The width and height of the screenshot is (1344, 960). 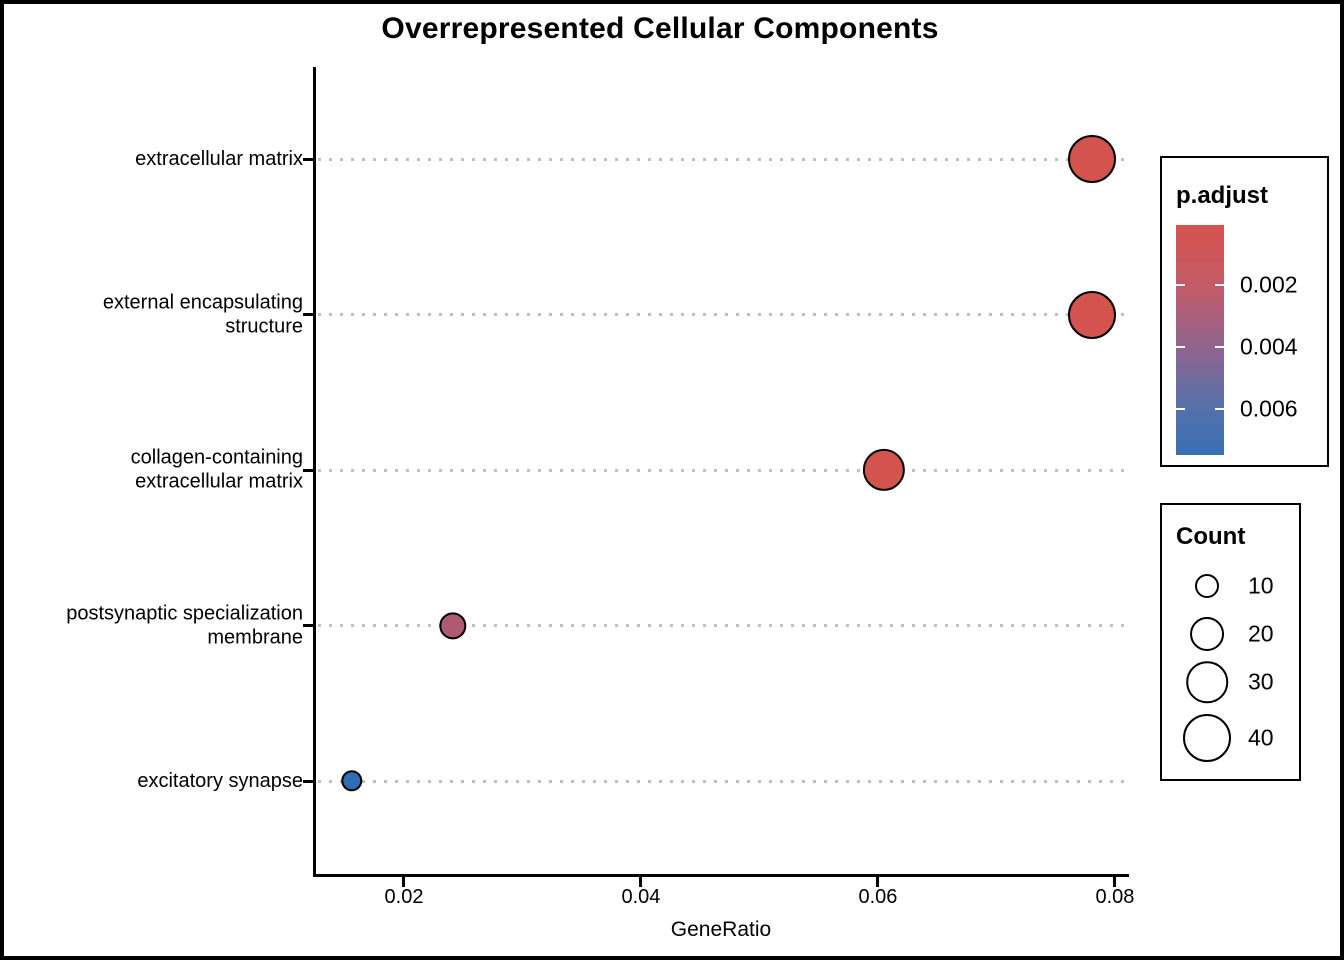 I want to click on x-axis-tick-label: 0.04, so click(x=641, y=897).